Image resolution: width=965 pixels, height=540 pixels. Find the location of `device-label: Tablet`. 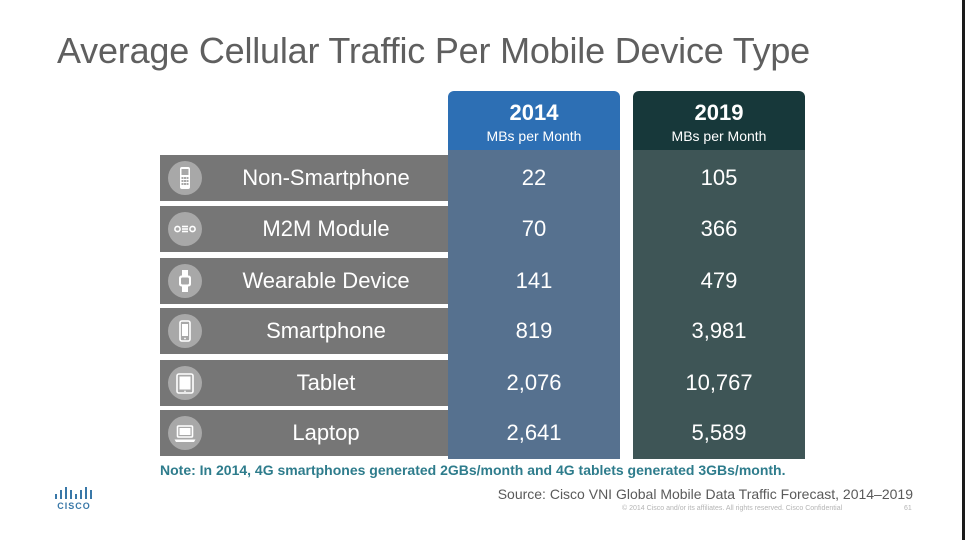

device-label: Tablet is located at coordinates (326, 382).